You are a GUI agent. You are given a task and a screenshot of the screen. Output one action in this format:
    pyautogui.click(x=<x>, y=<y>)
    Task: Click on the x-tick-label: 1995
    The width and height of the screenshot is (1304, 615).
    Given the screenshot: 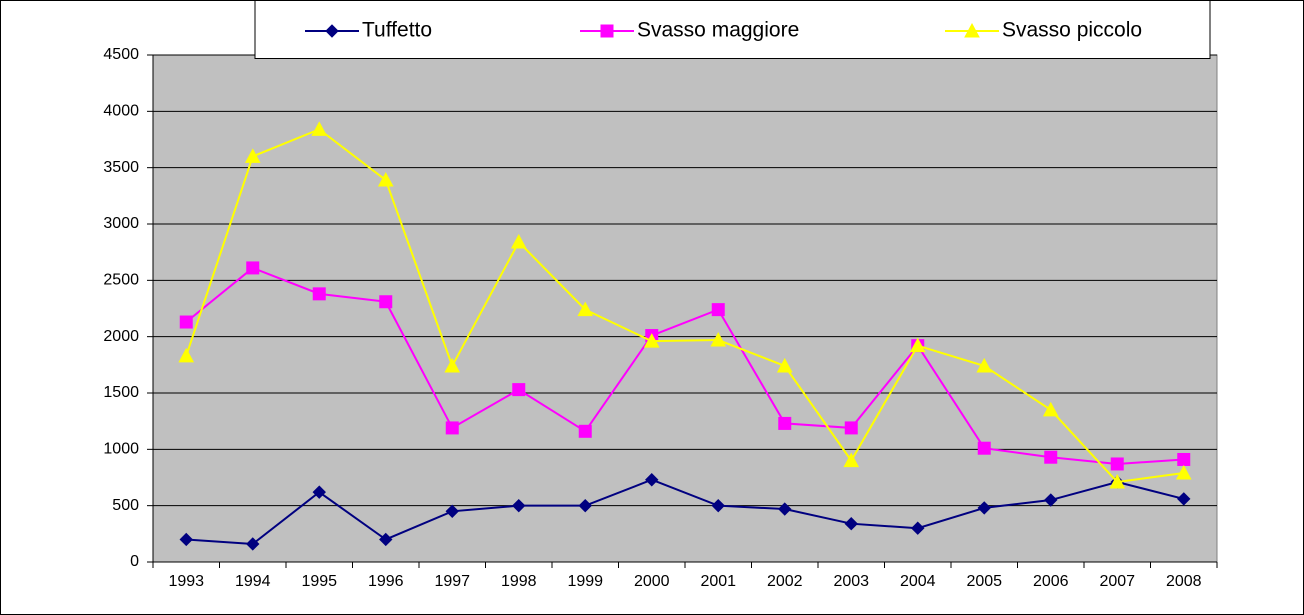 What is the action you would take?
    pyautogui.click(x=319, y=581)
    